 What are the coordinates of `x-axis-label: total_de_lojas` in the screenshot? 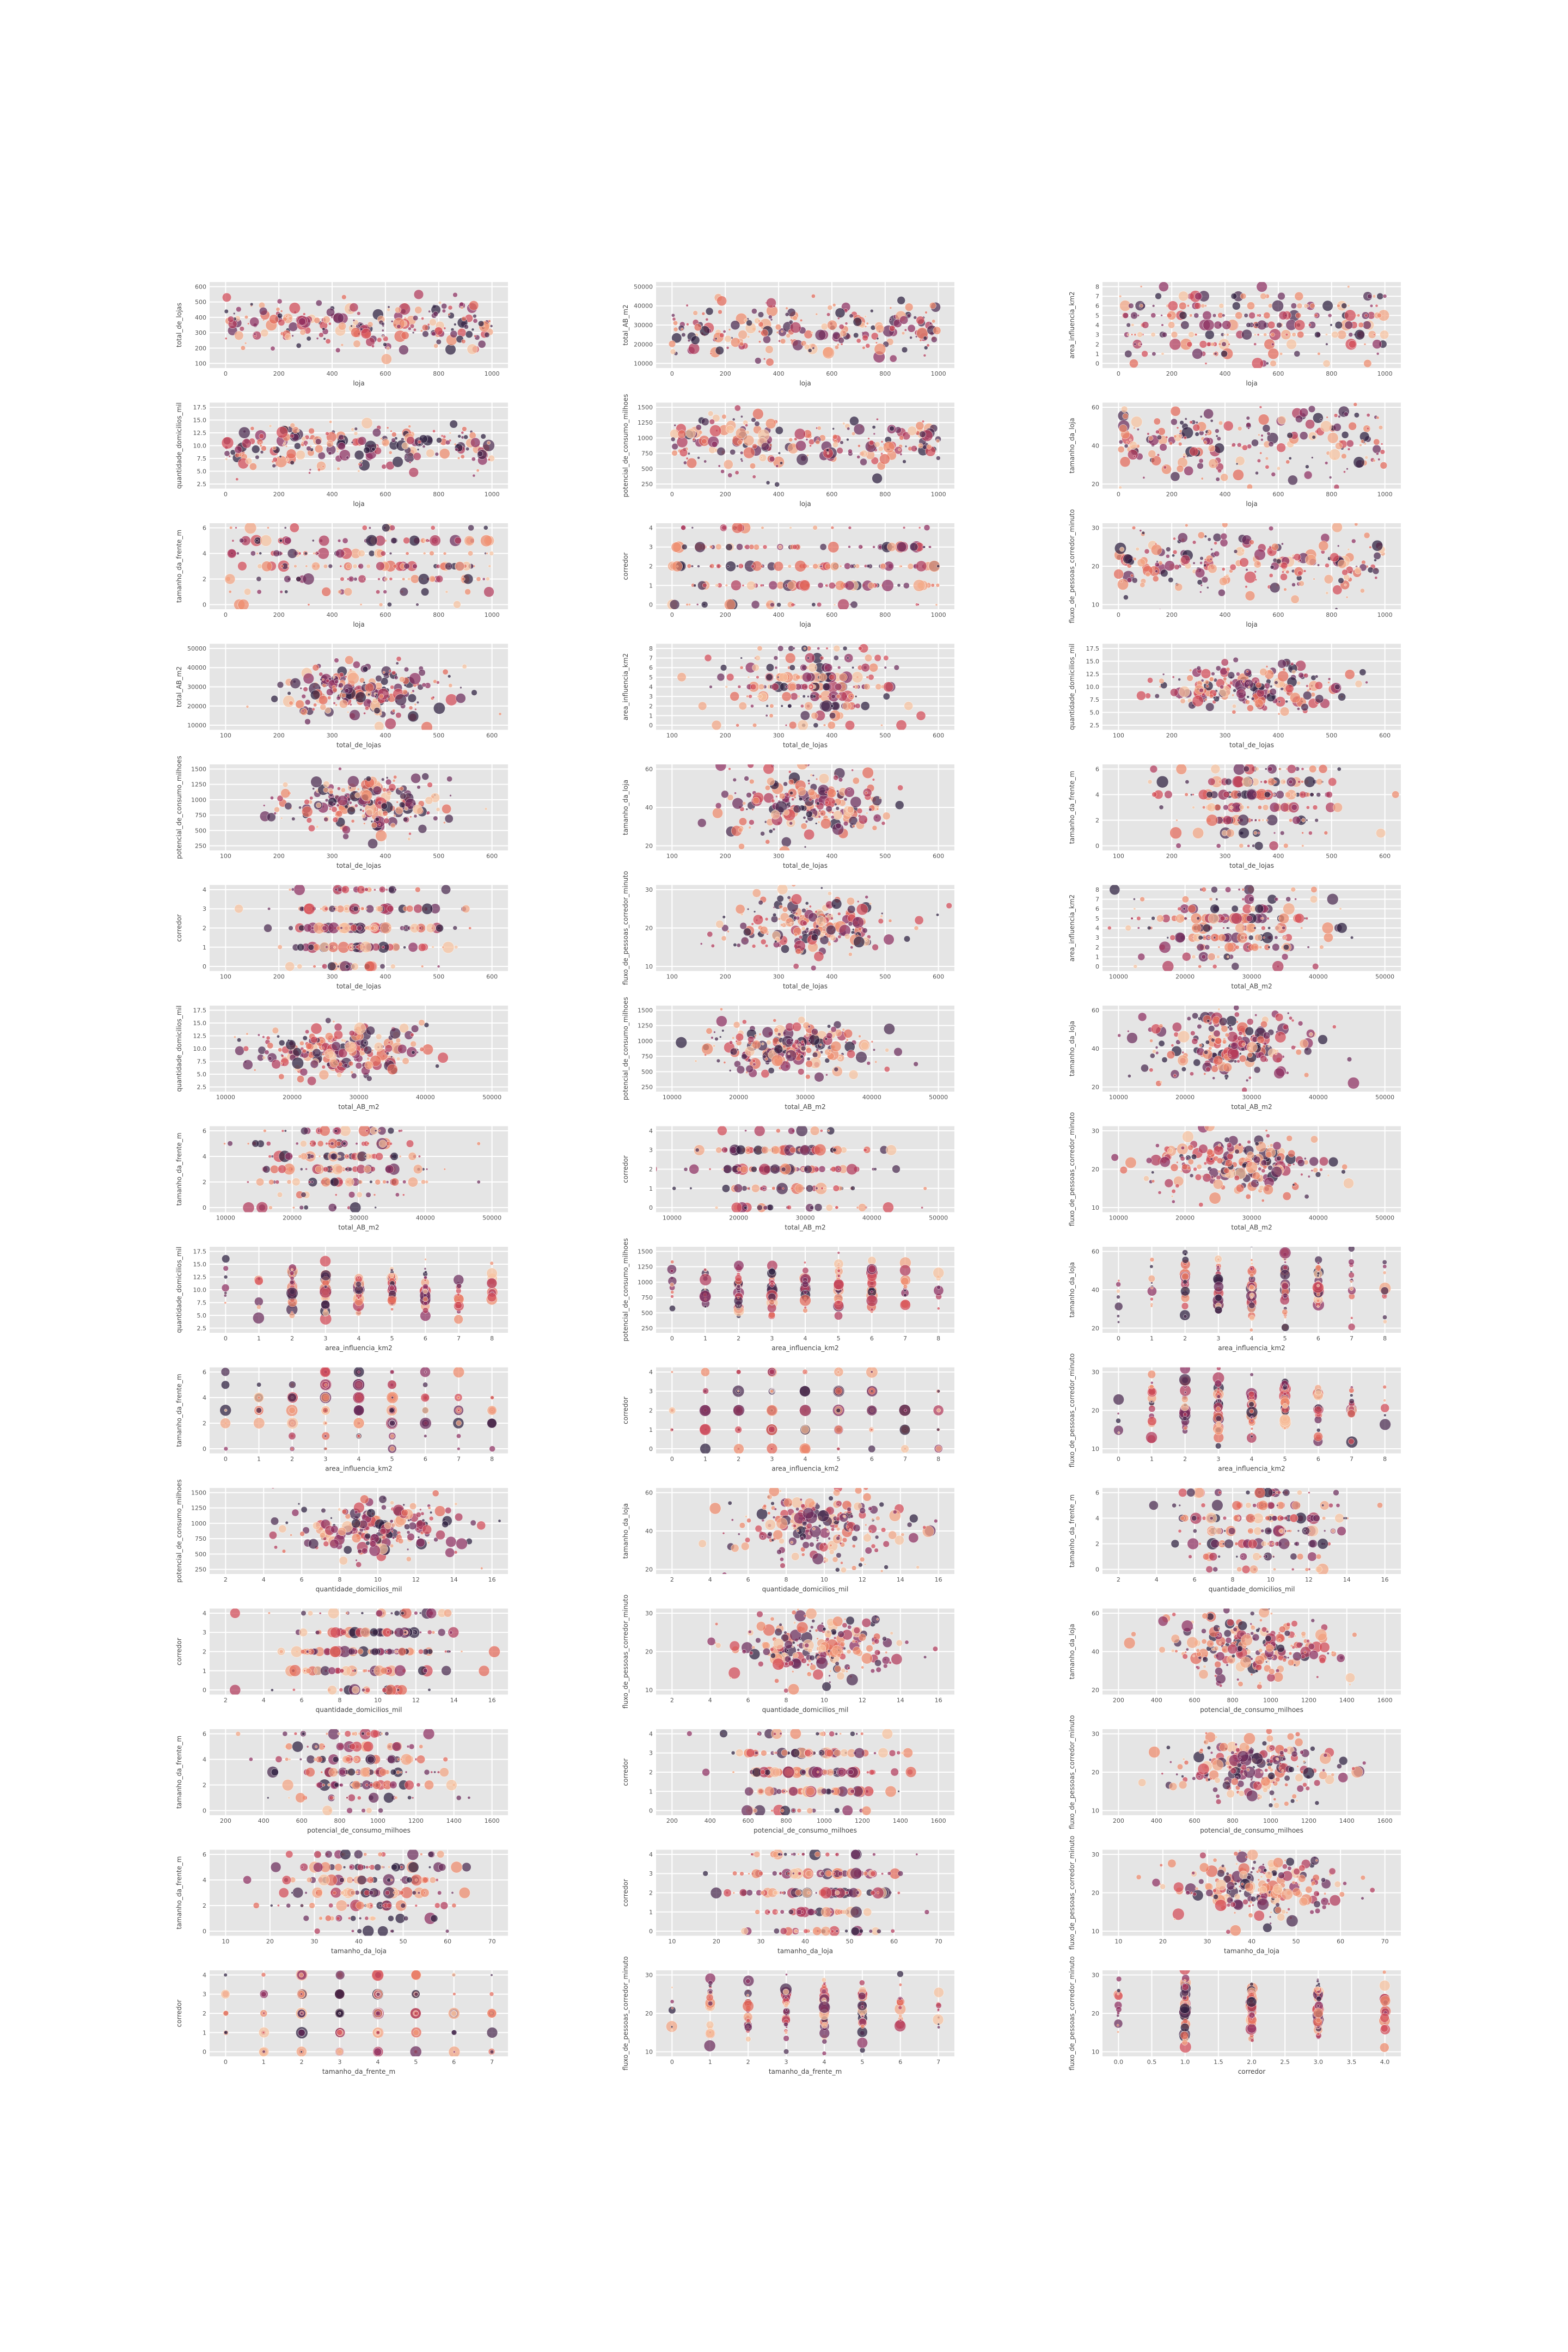 It's located at (358, 745).